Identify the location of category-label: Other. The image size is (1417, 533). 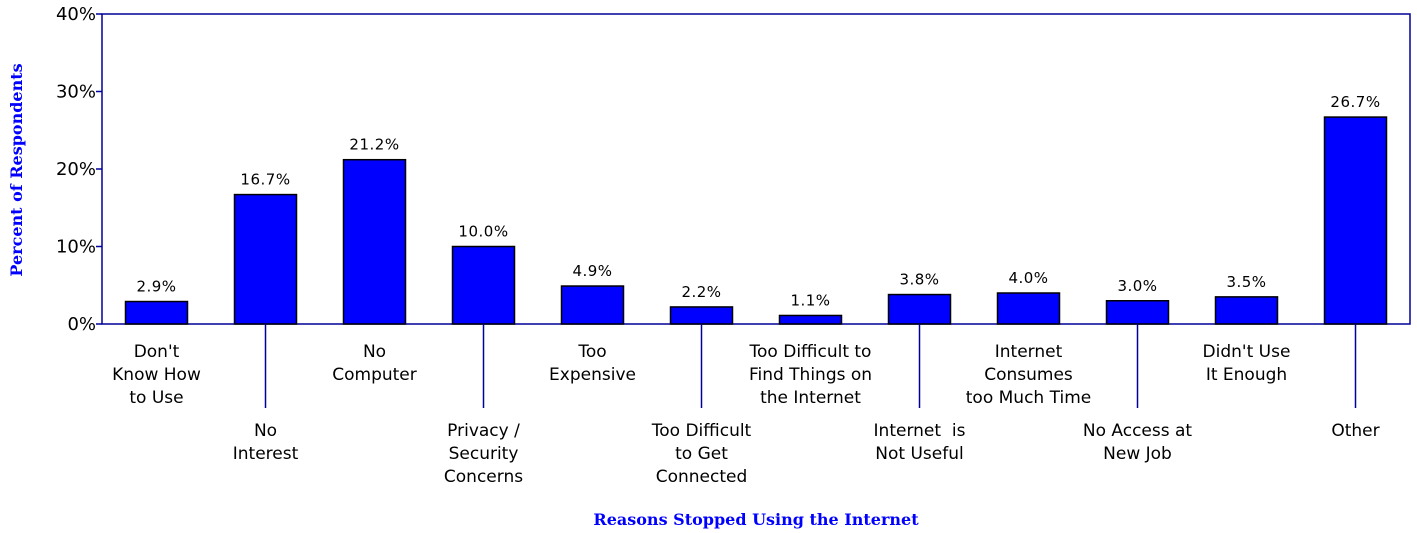
(1355, 431).